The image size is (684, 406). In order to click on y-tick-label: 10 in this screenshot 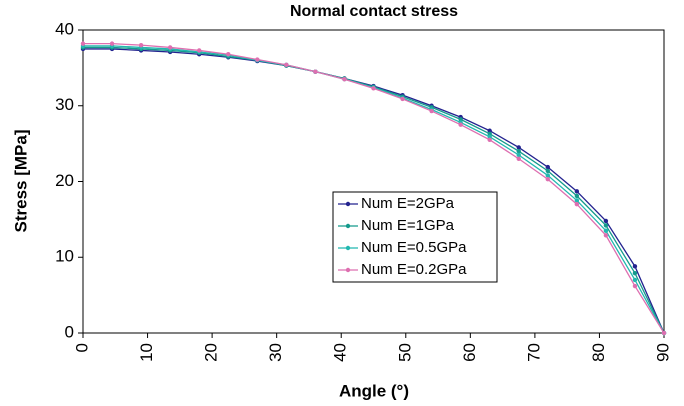, I will do `click(64, 256)`.